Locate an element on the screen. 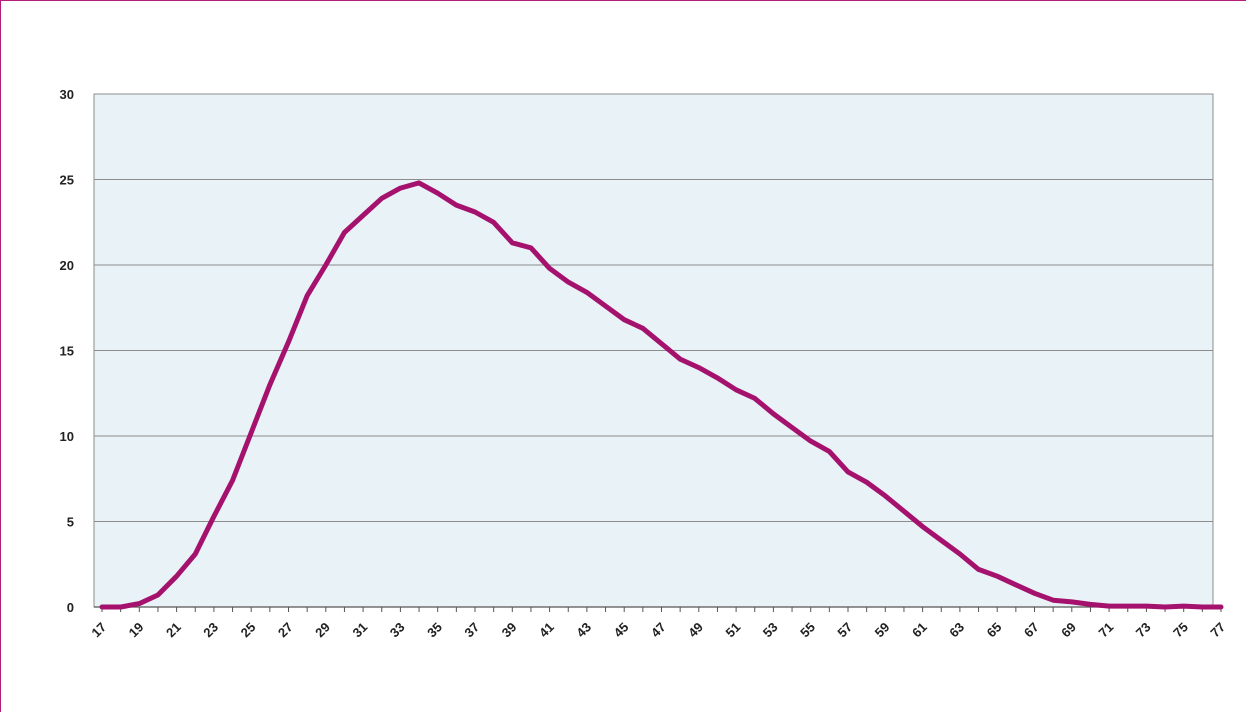 This screenshot has height=715, width=1249. x-tick-label: 19 is located at coordinates (136, 629).